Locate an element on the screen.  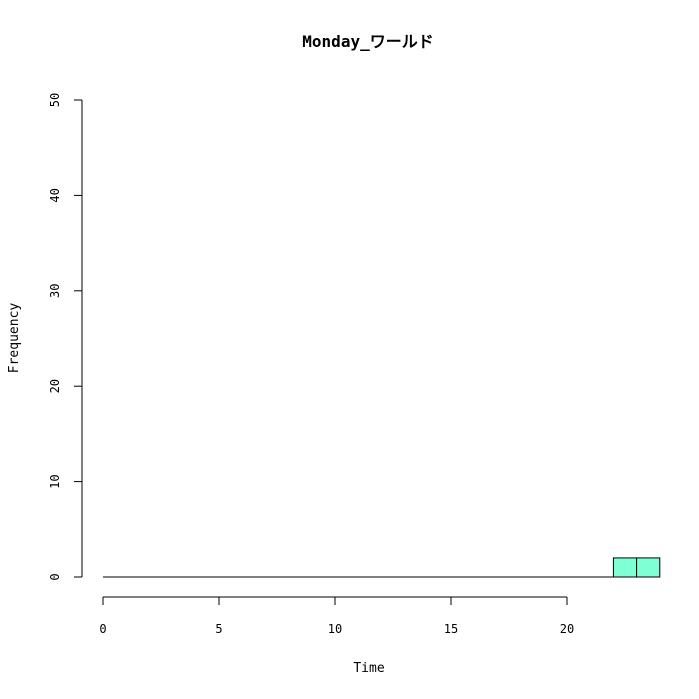
y-tick-label: 40 is located at coordinates (55, 195).